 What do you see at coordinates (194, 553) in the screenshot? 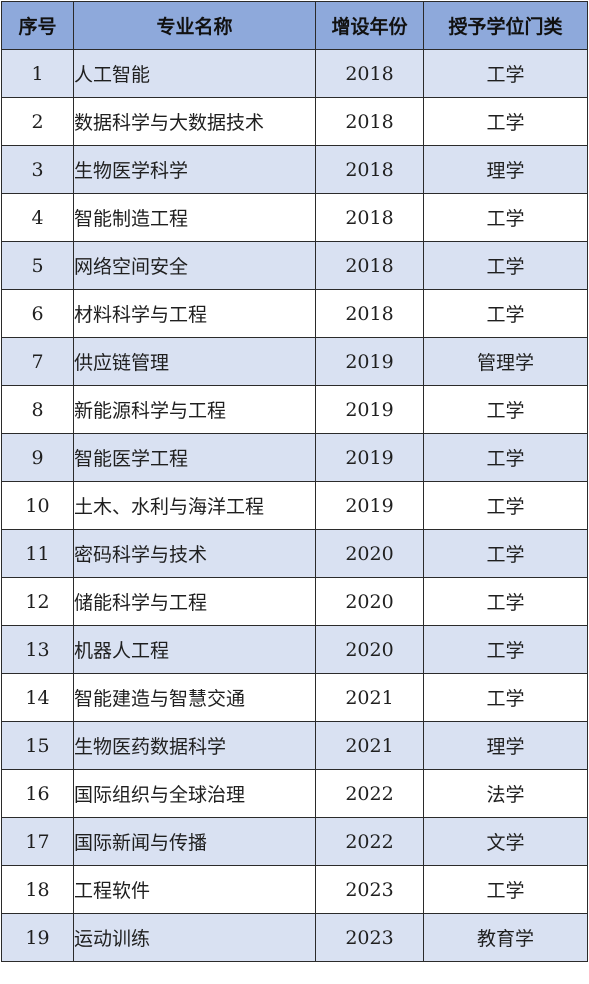
I see `cell-major-name: 密码科学与技术` at bounding box center [194, 553].